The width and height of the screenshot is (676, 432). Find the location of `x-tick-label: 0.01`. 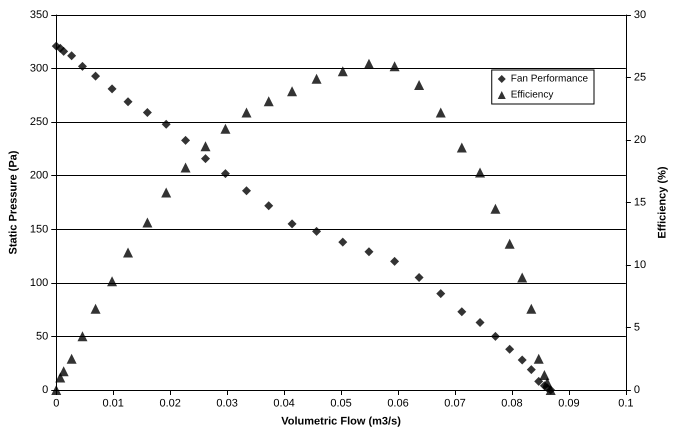

x-tick-label: 0.01 is located at coordinates (113, 404).